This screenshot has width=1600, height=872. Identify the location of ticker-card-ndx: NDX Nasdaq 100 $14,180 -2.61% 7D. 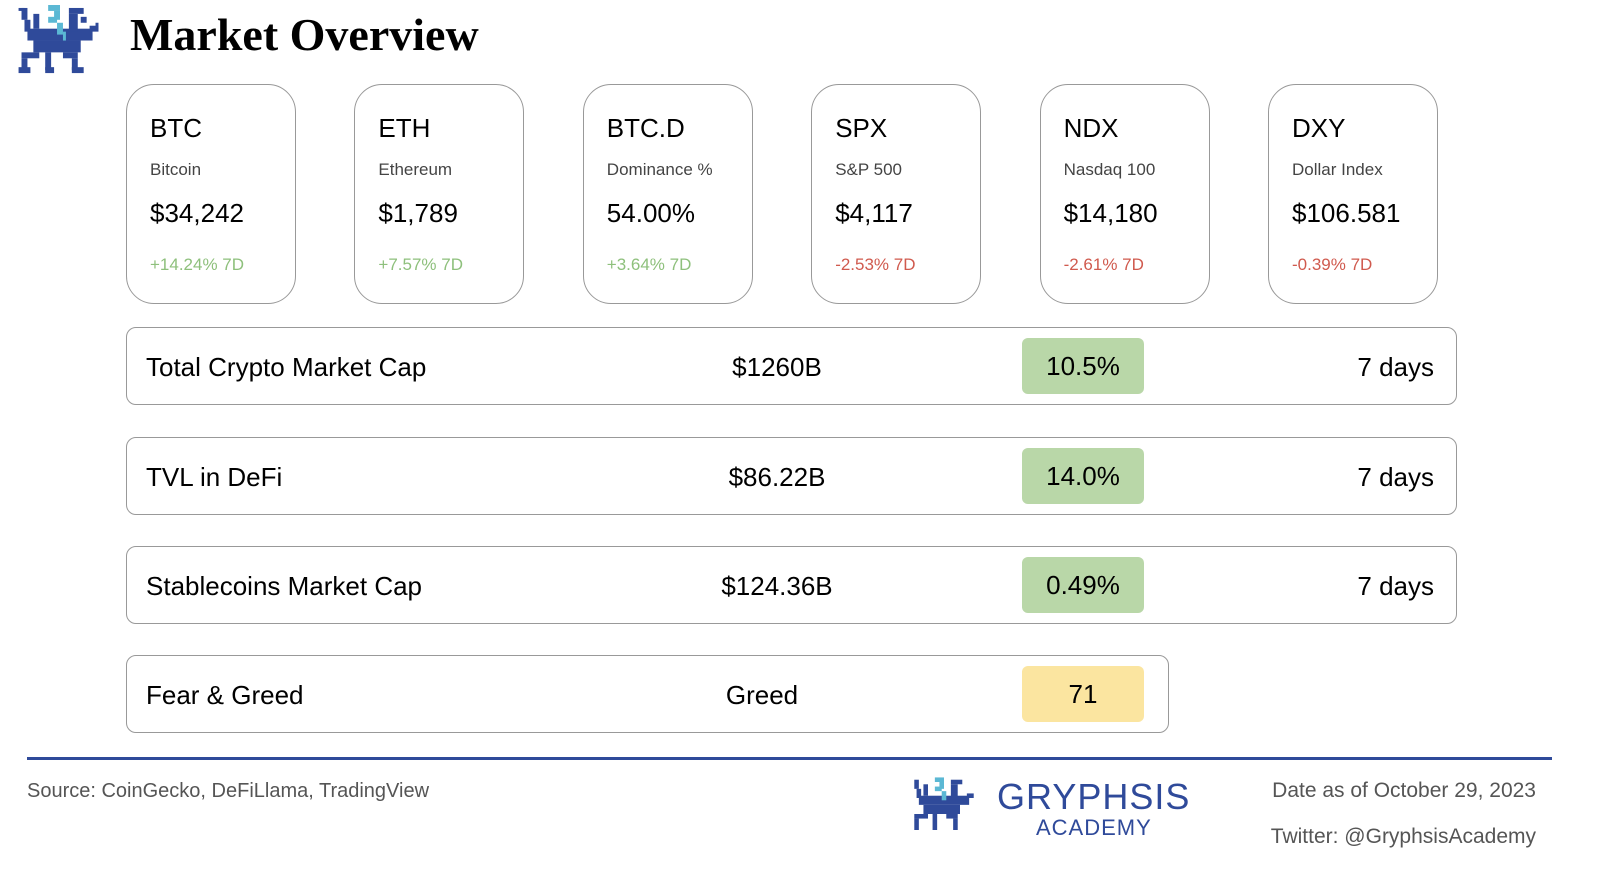
(1124, 194).